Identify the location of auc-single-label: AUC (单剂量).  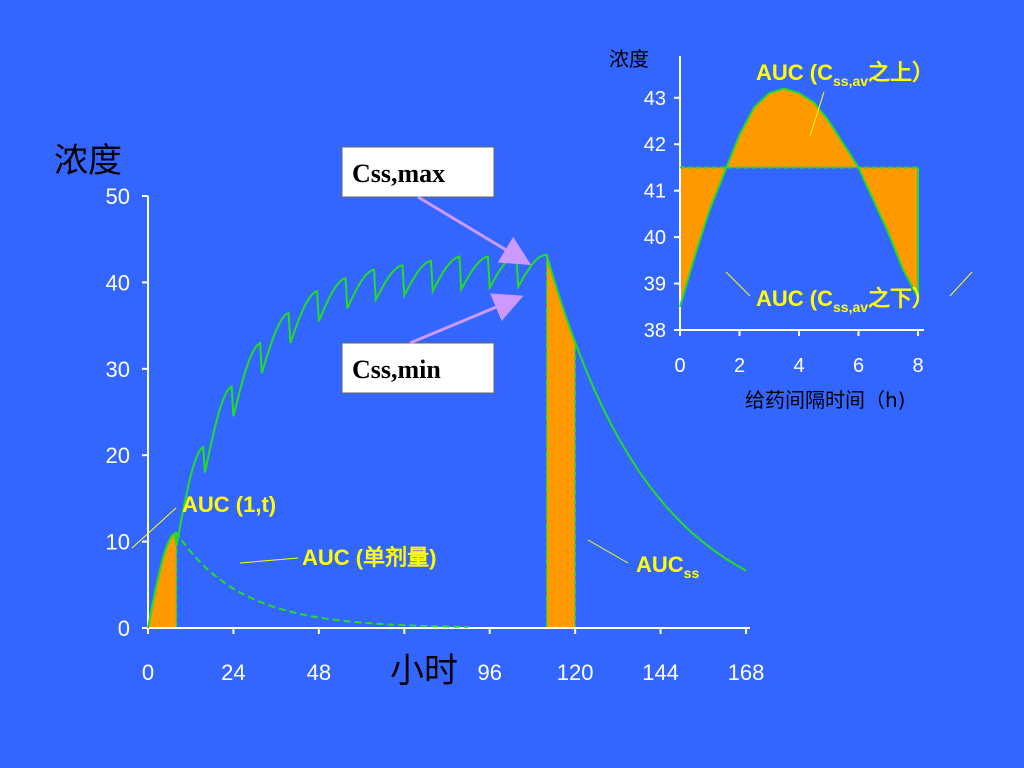
(369, 557).